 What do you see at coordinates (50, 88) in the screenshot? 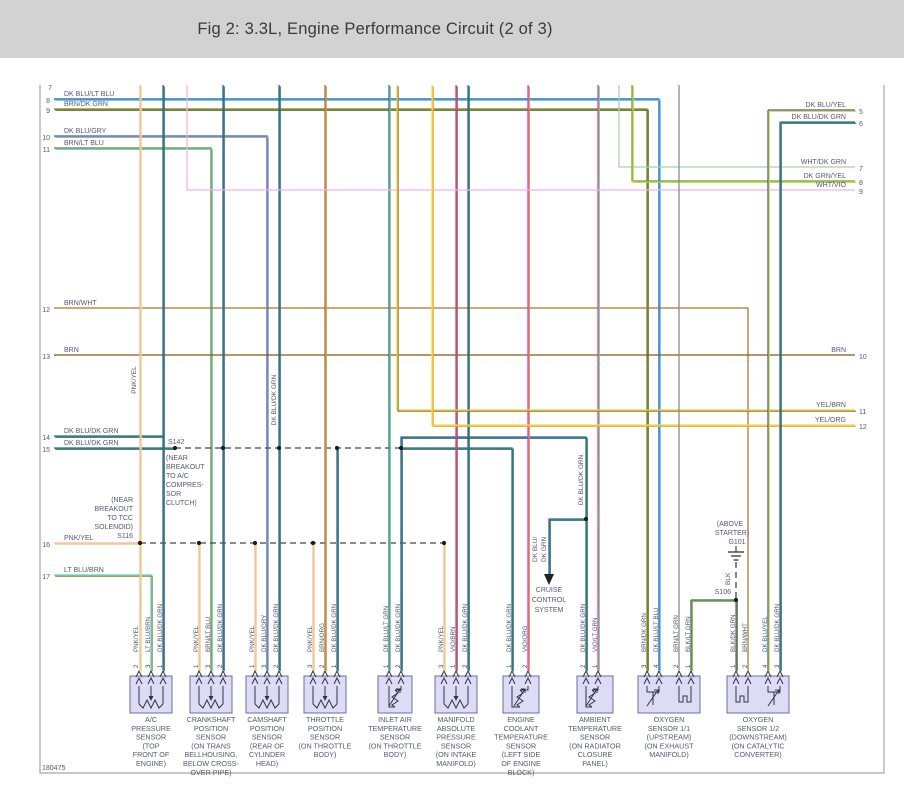
I see `svg-text: 7` at bounding box center [50, 88].